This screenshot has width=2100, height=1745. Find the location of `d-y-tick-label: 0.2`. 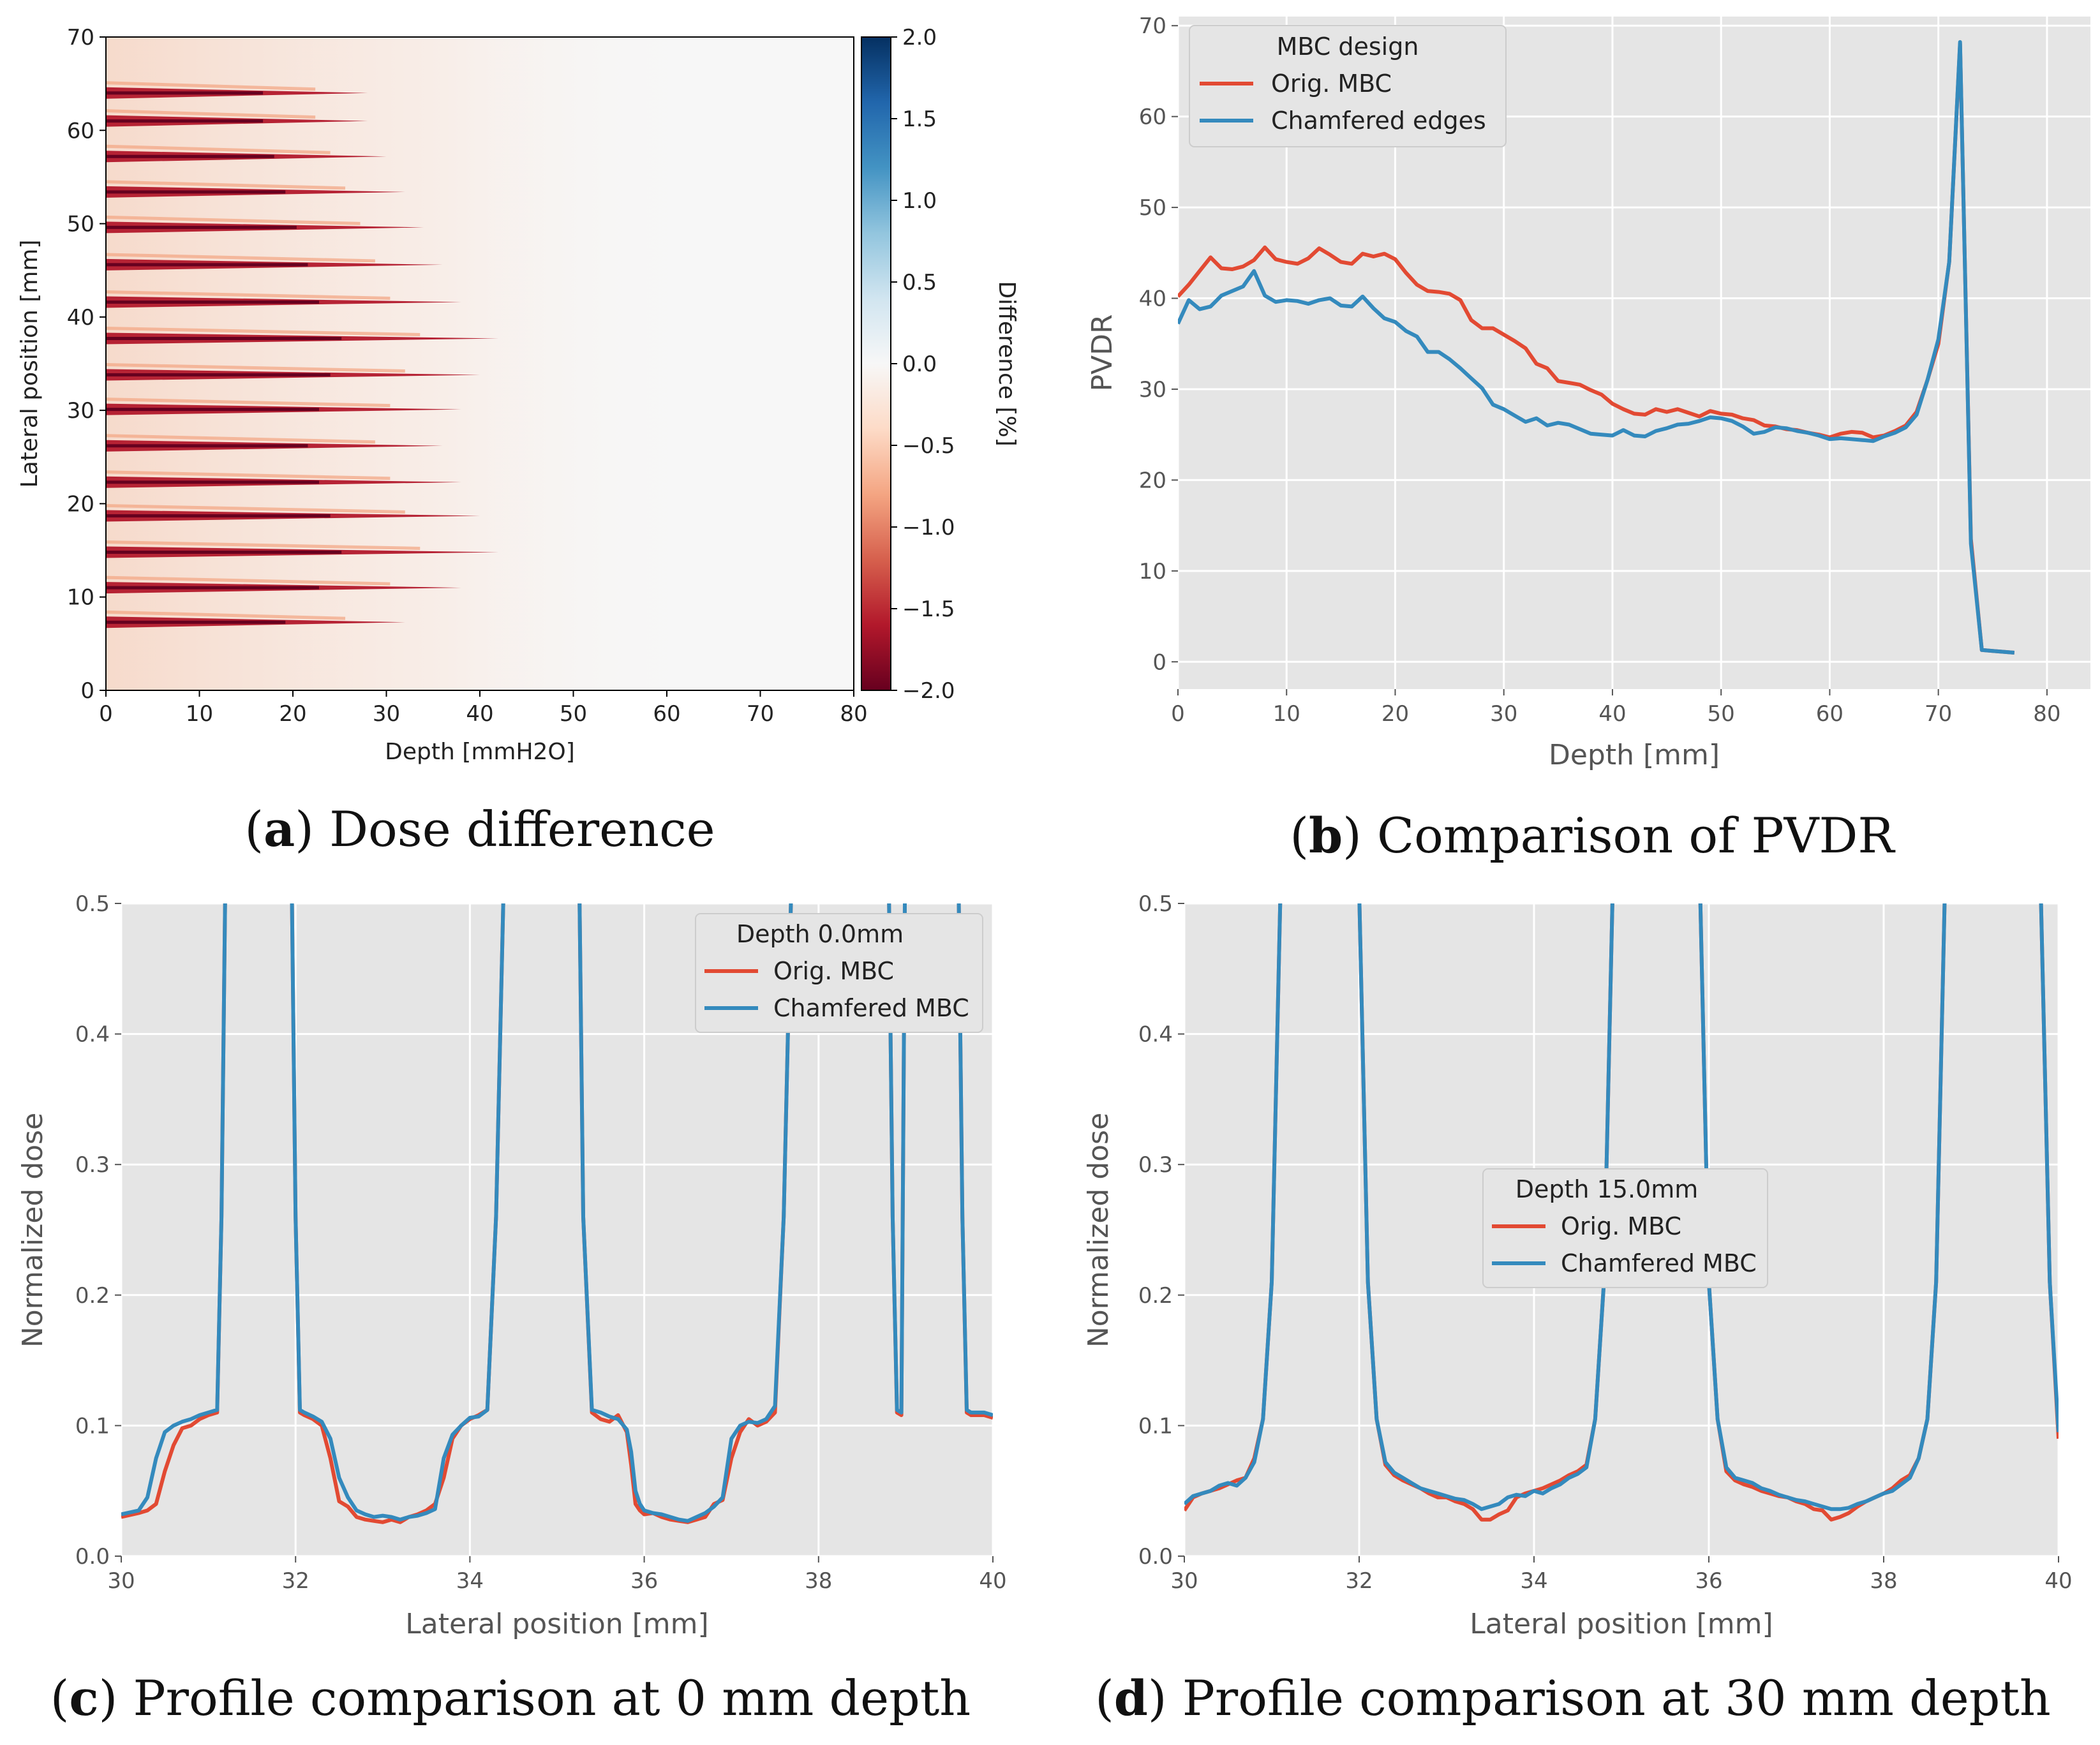

d-y-tick-label: 0.2 is located at coordinates (1155, 1296).